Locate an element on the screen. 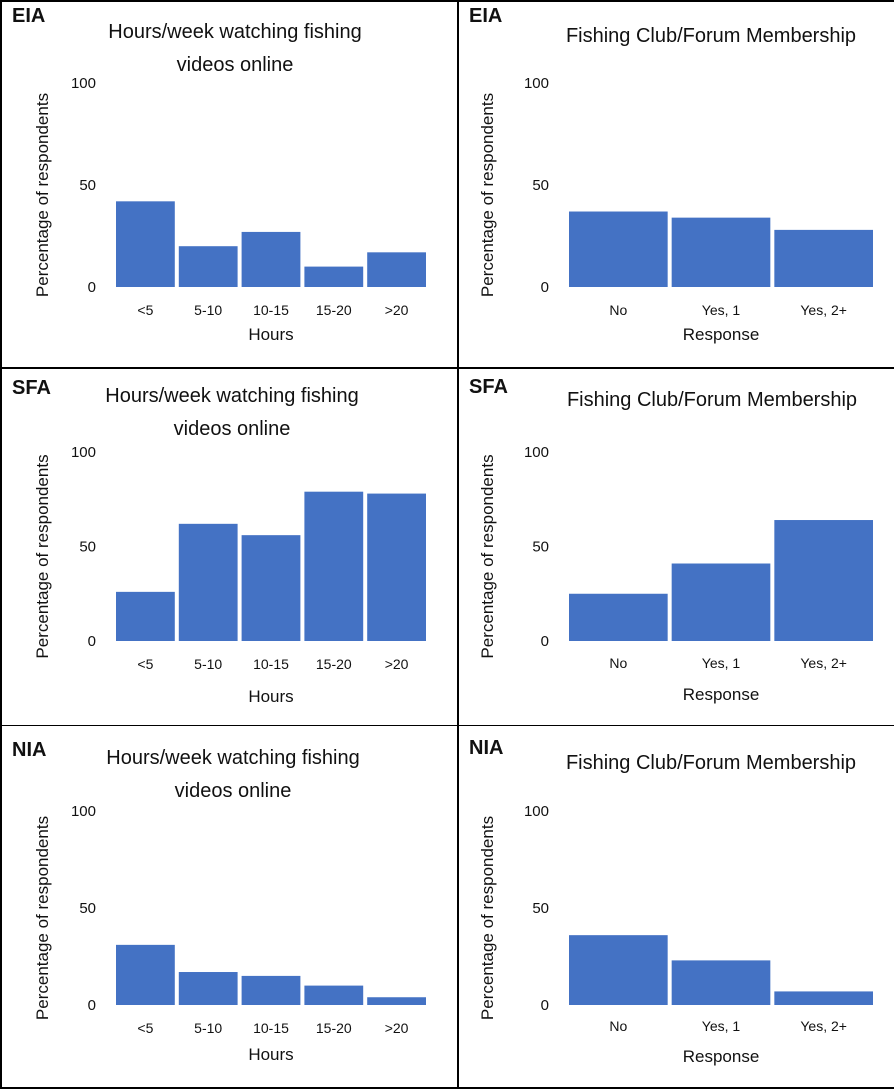 Image resolution: width=894 pixels, height=1089 pixels. outer-border-left is located at coordinates (1, 544).